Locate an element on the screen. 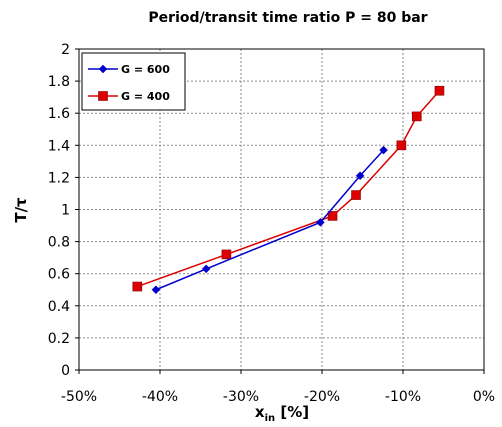  y-axis-label: T/τ is located at coordinates (21, 210).